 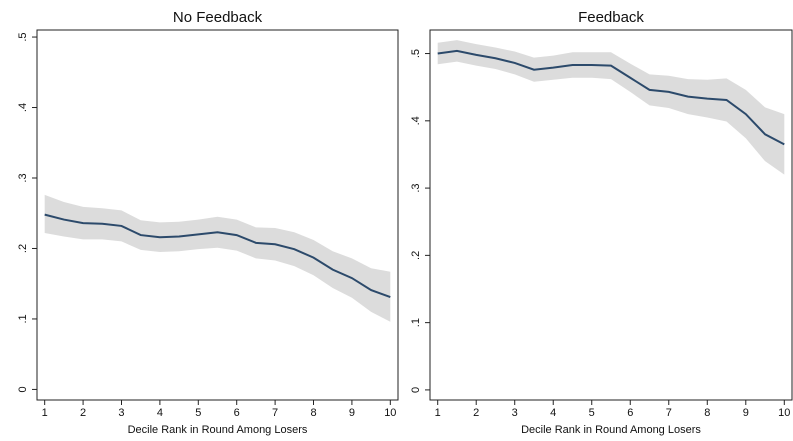 What do you see at coordinates (218, 17) in the screenshot?
I see `chart-title: No Feedback` at bounding box center [218, 17].